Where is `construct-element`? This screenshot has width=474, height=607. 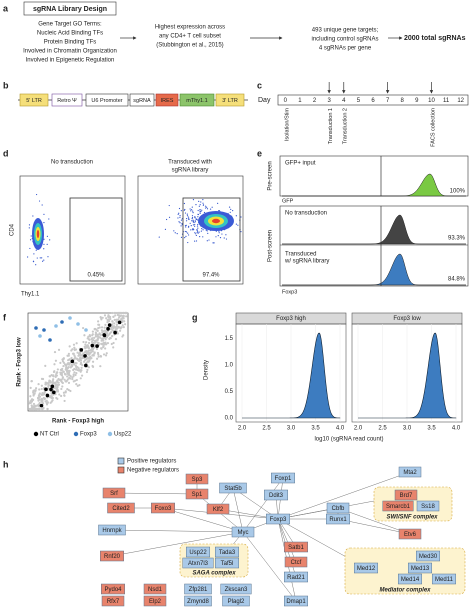
construct-element is located at coordinates (107, 100).